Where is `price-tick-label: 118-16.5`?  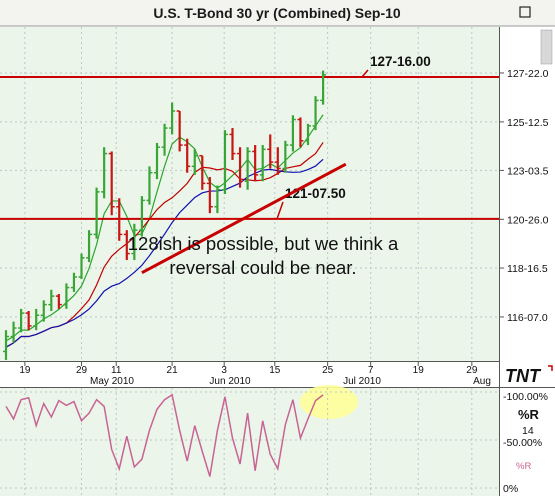
price-tick-label: 118-16.5 is located at coordinates (527, 269).